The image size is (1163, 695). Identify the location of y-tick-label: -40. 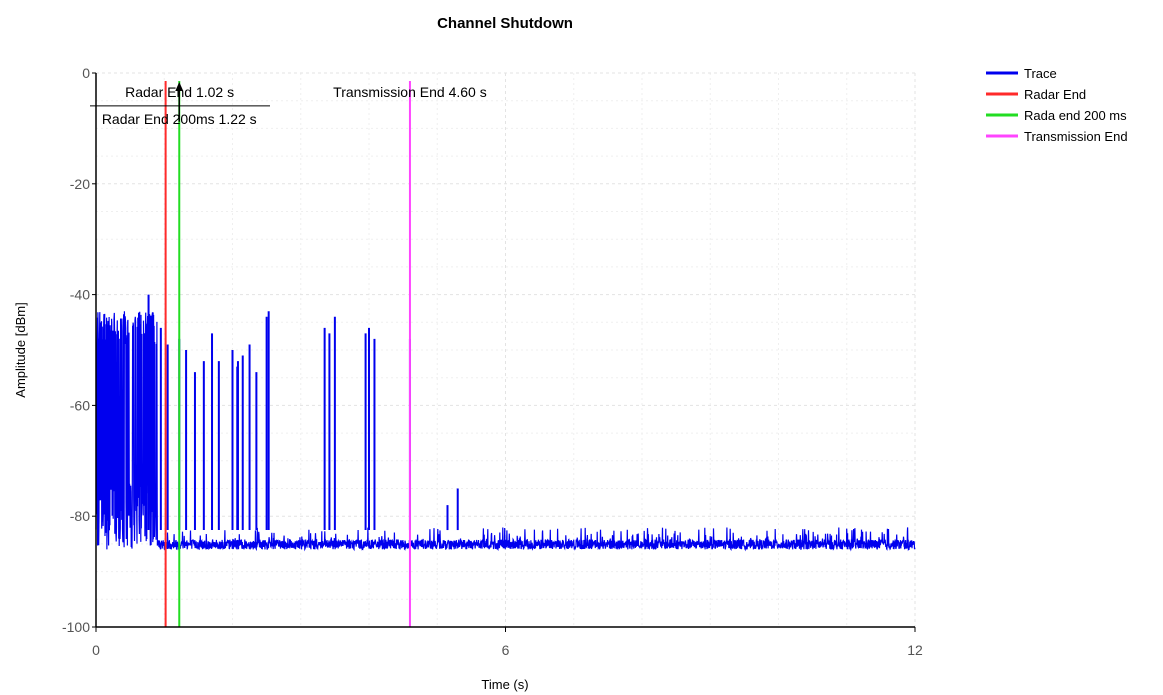
(80, 295).